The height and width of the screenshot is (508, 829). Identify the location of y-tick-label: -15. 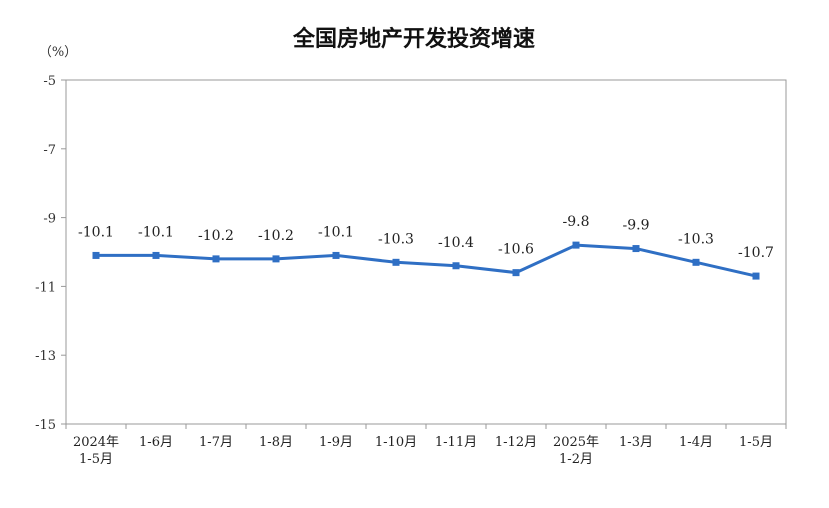
(45, 425).